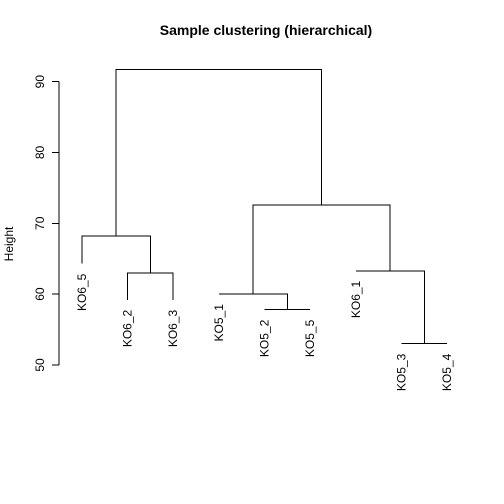 This screenshot has height=504, width=504. What do you see at coordinates (128, 328) in the screenshot?
I see `leaf-label: KO6_2` at bounding box center [128, 328].